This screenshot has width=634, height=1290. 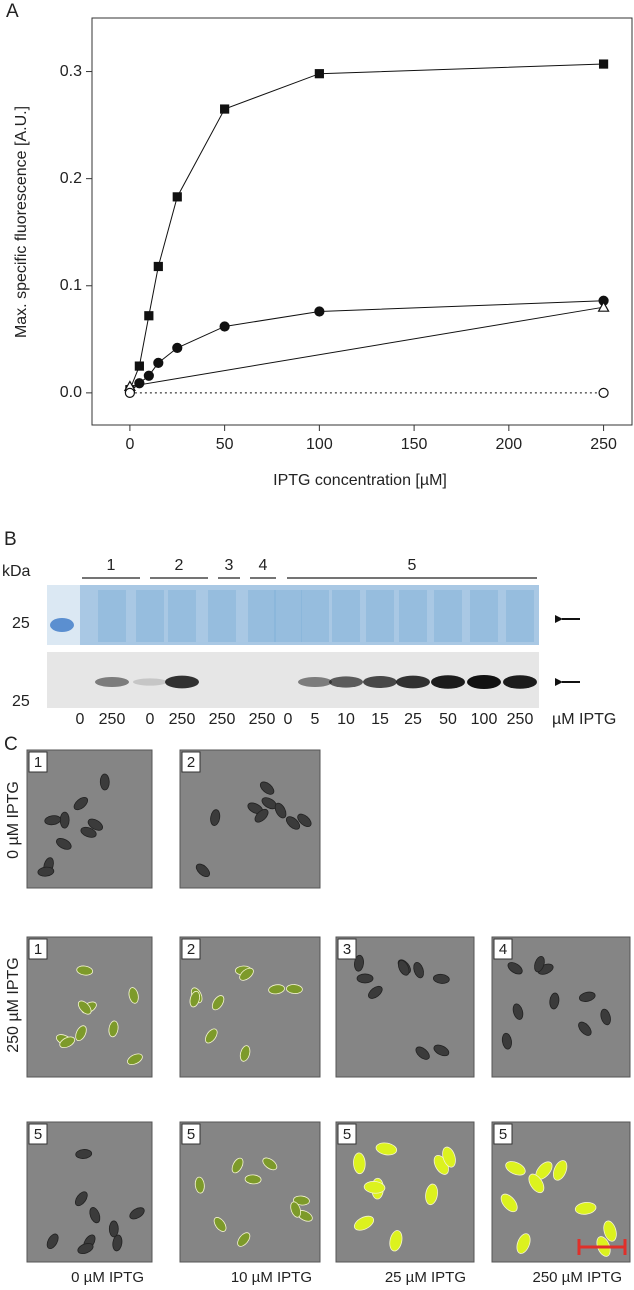 I want to click on x-tick-label: 250, so click(x=603, y=444).